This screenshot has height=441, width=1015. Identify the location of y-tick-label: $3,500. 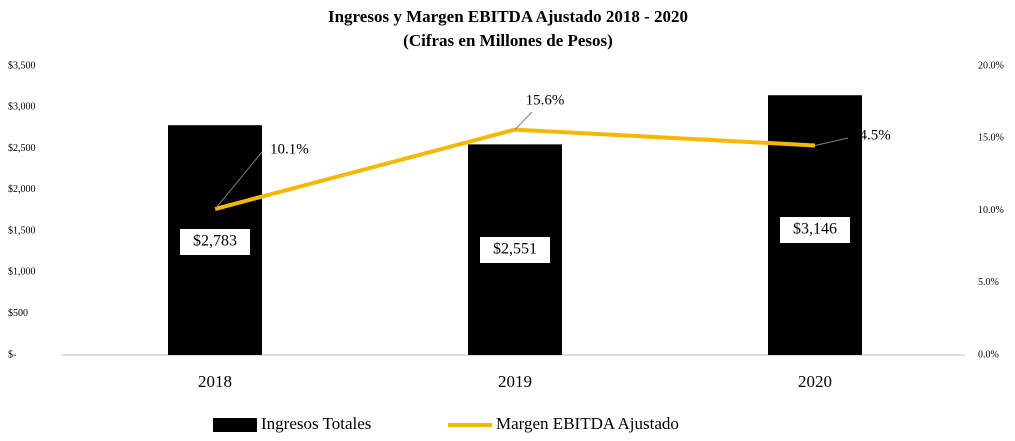
(22, 65).